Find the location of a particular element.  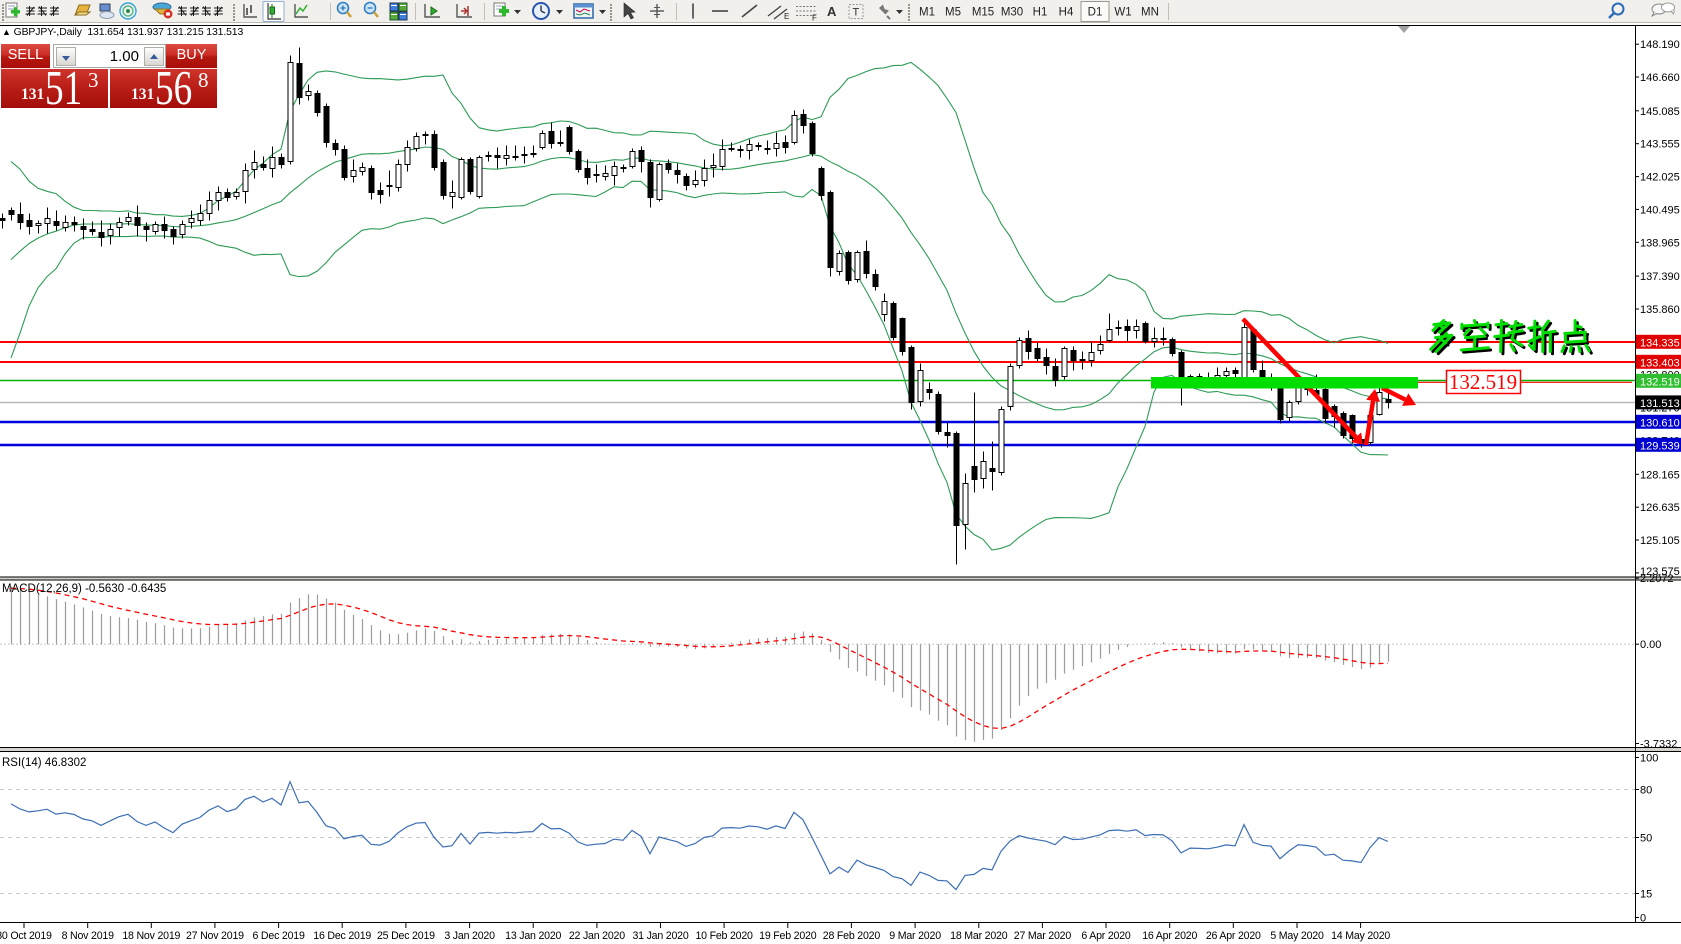

svg-text: 5 May 2020 is located at coordinates (1297, 936).